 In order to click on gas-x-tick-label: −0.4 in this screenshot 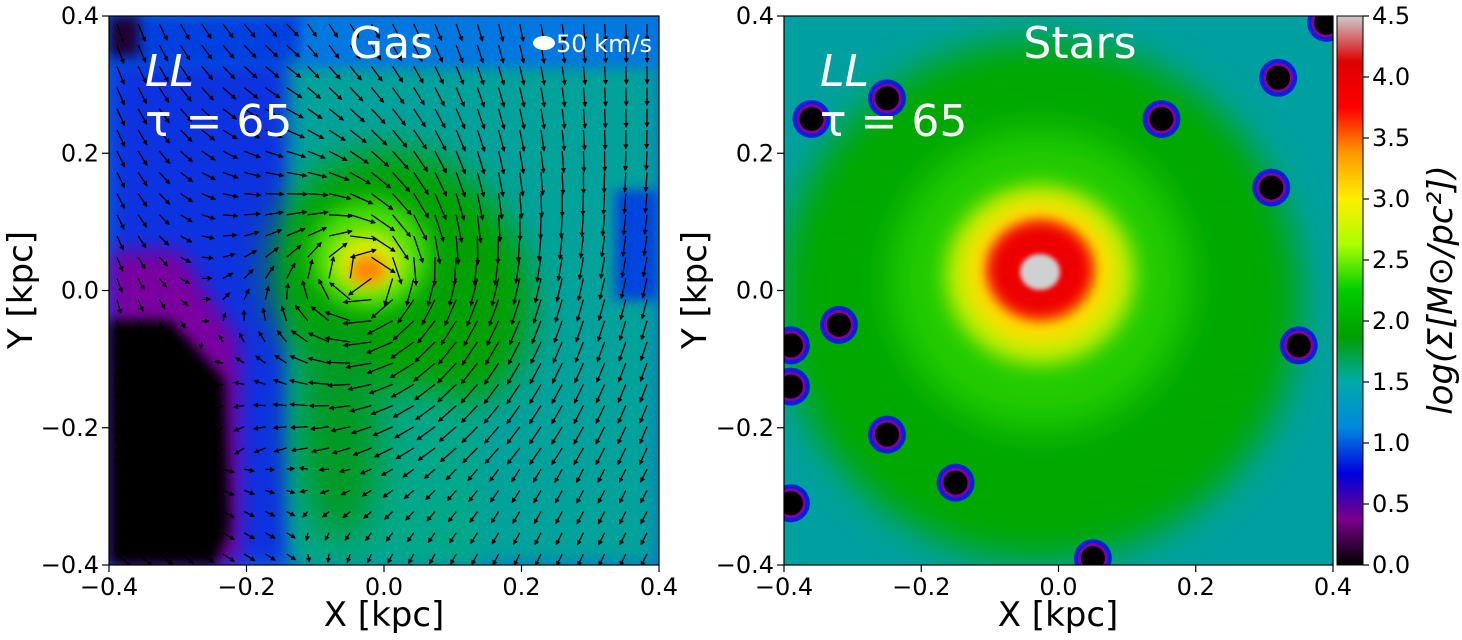, I will do `click(109, 587)`.